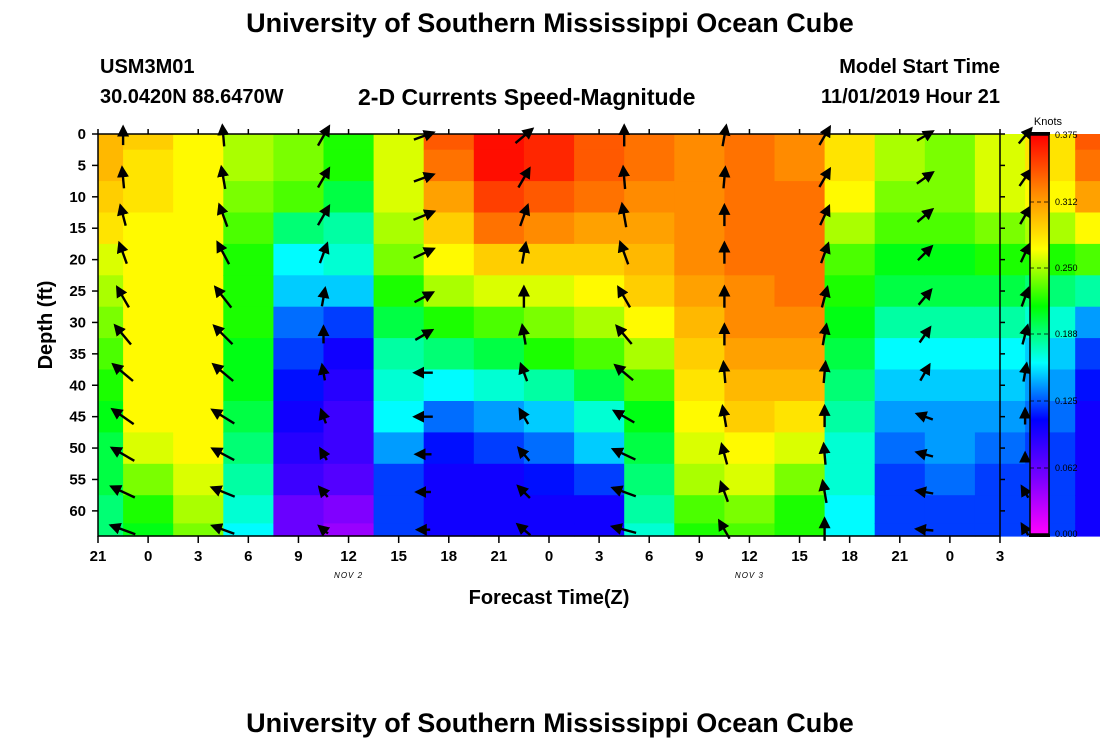 This screenshot has height=750, width=1100. I want to click on date-label: NOV 2, so click(348, 575).